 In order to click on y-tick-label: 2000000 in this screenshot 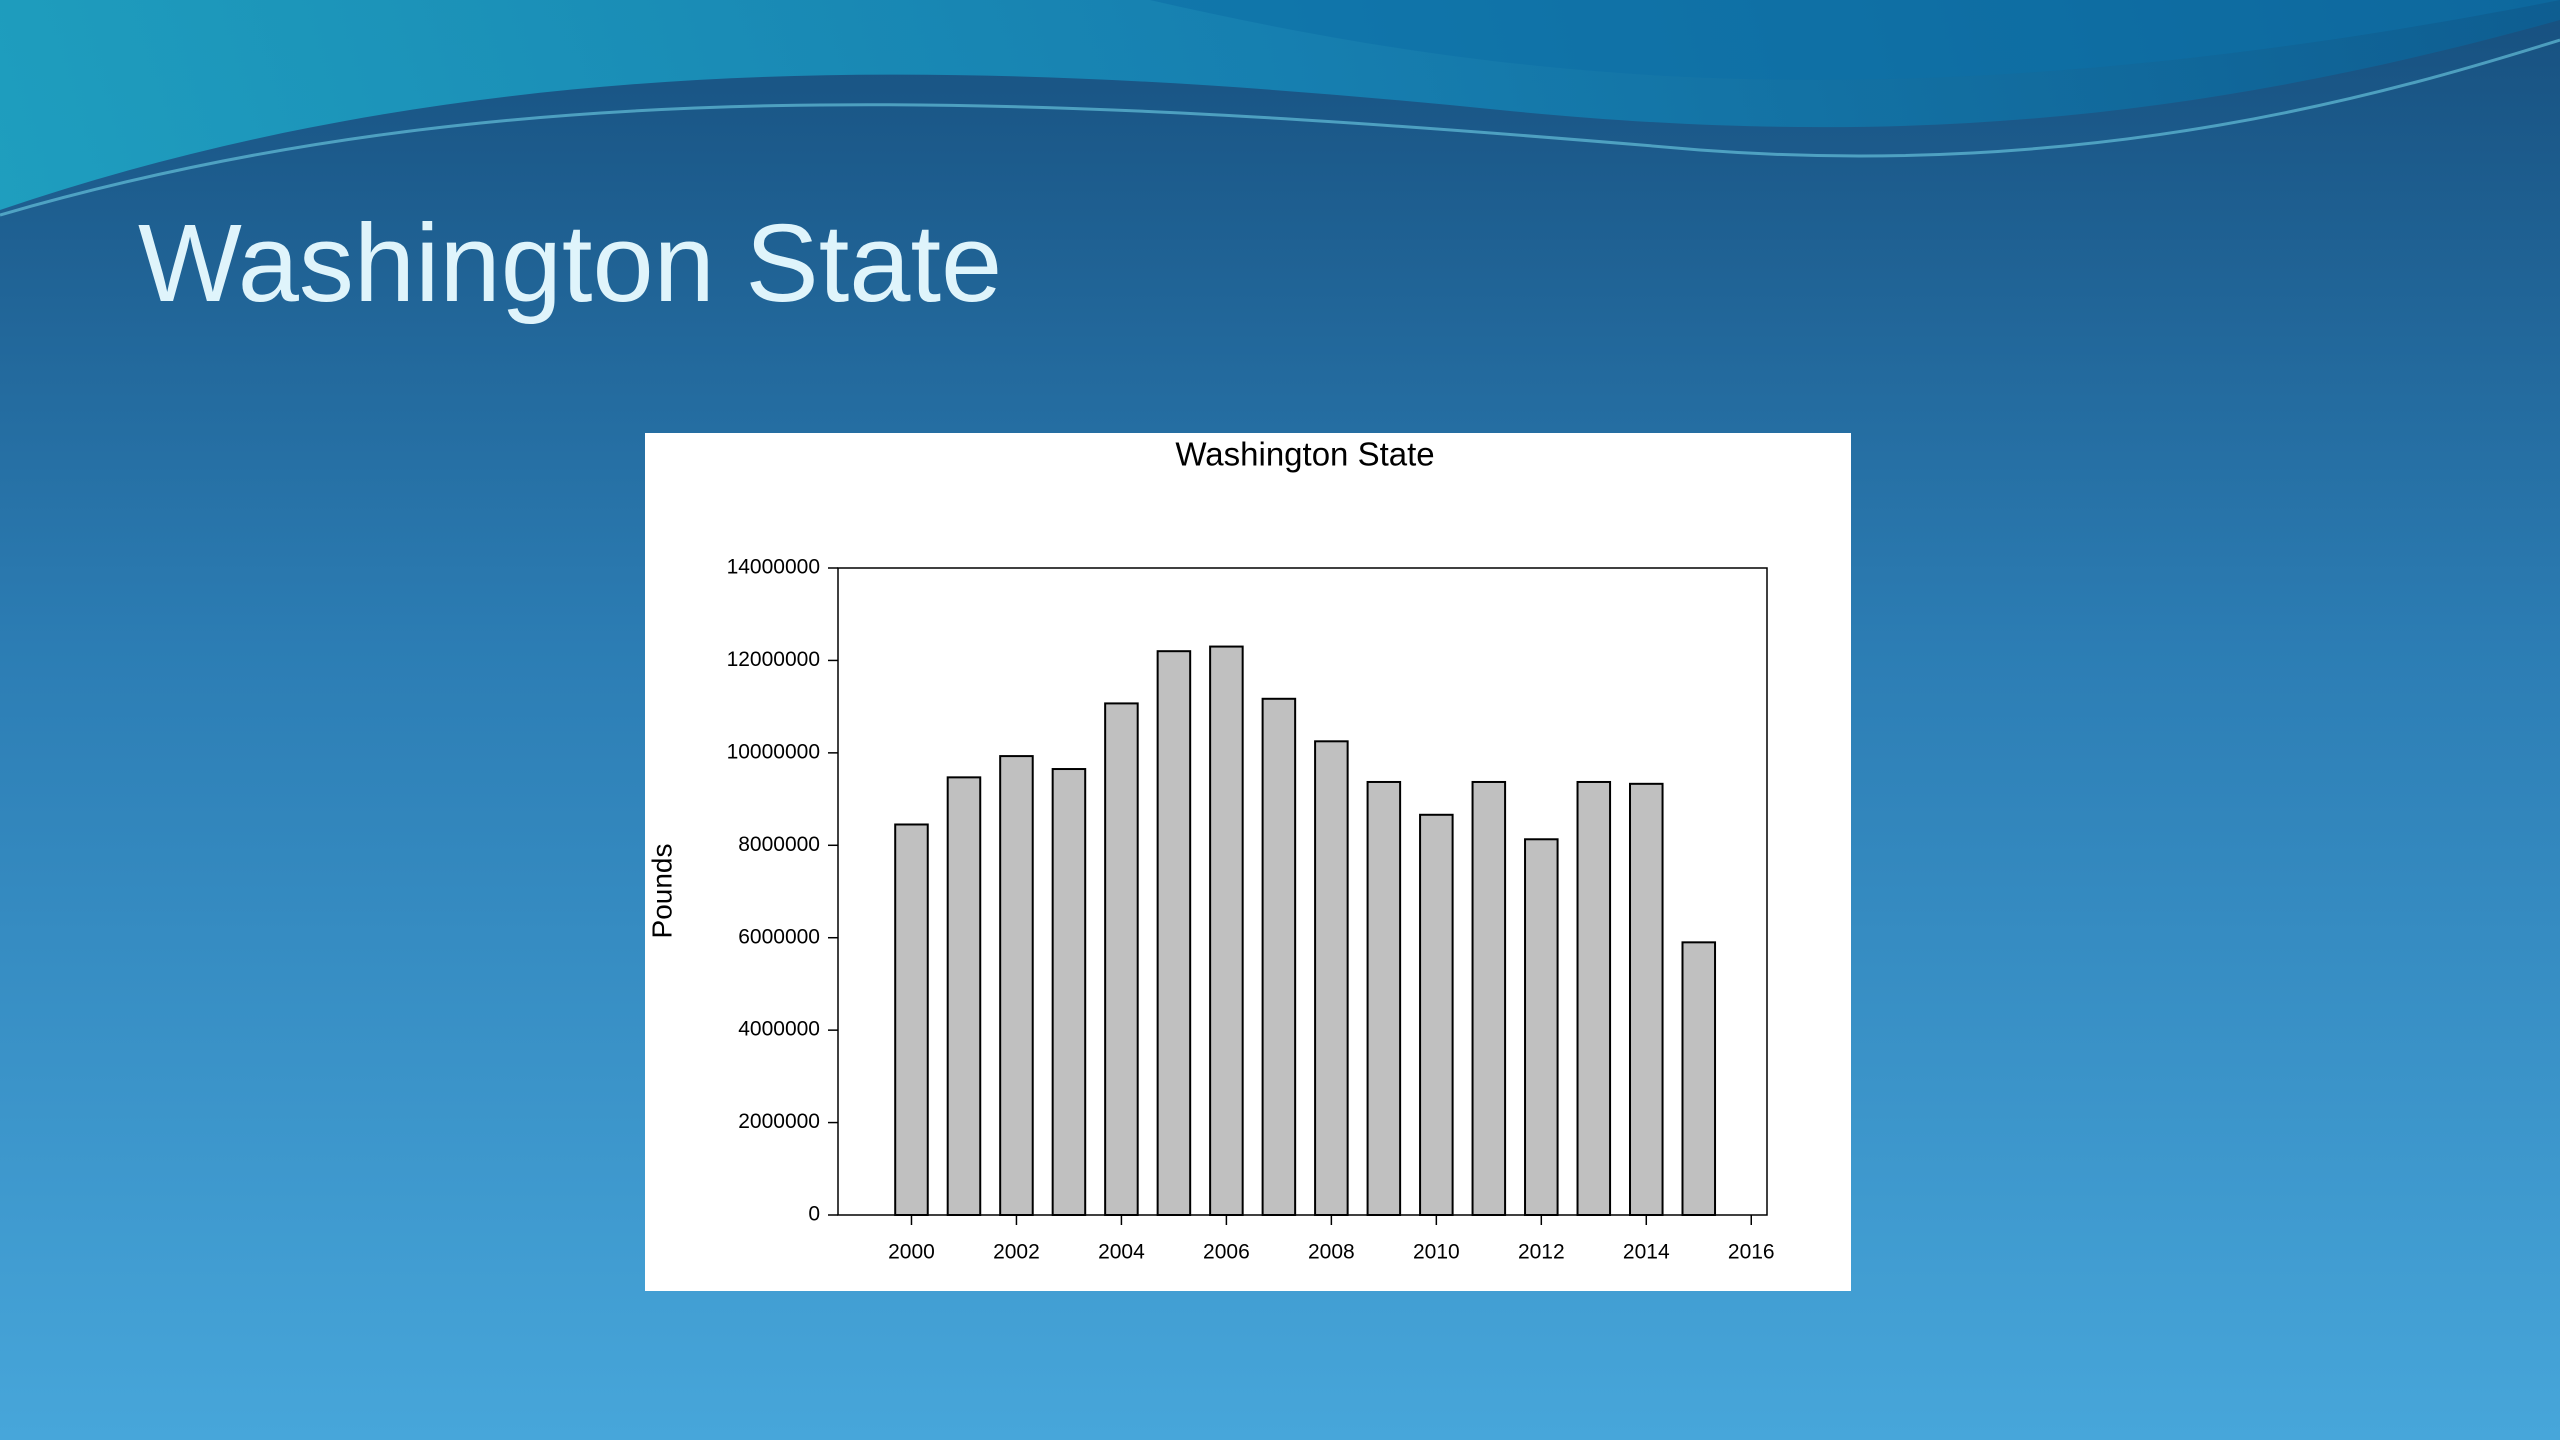, I will do `click(779, 1121)`.